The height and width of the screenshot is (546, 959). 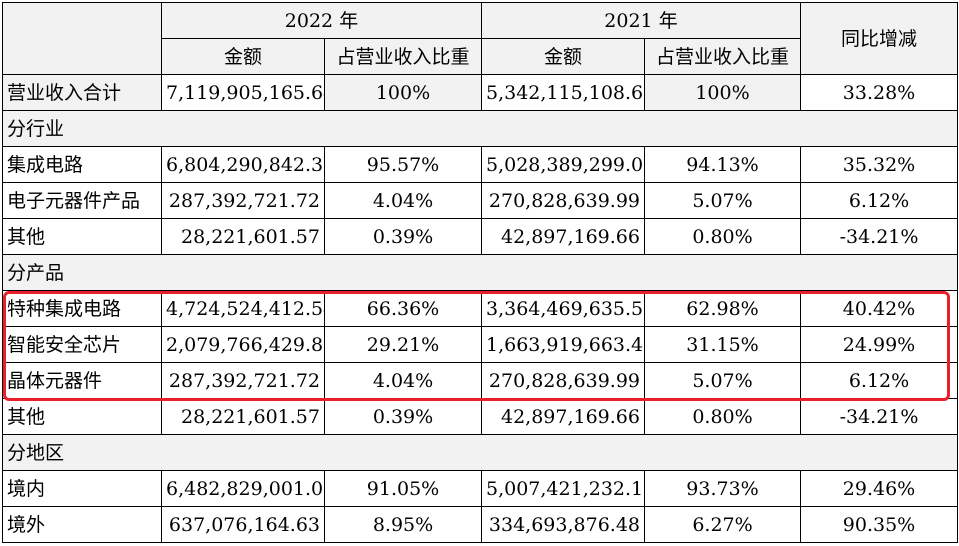 What do you see at coordinates (879, 38) in the screenshot?
I see `header-yoy: 同比增减` at bounding box center [879, 38].